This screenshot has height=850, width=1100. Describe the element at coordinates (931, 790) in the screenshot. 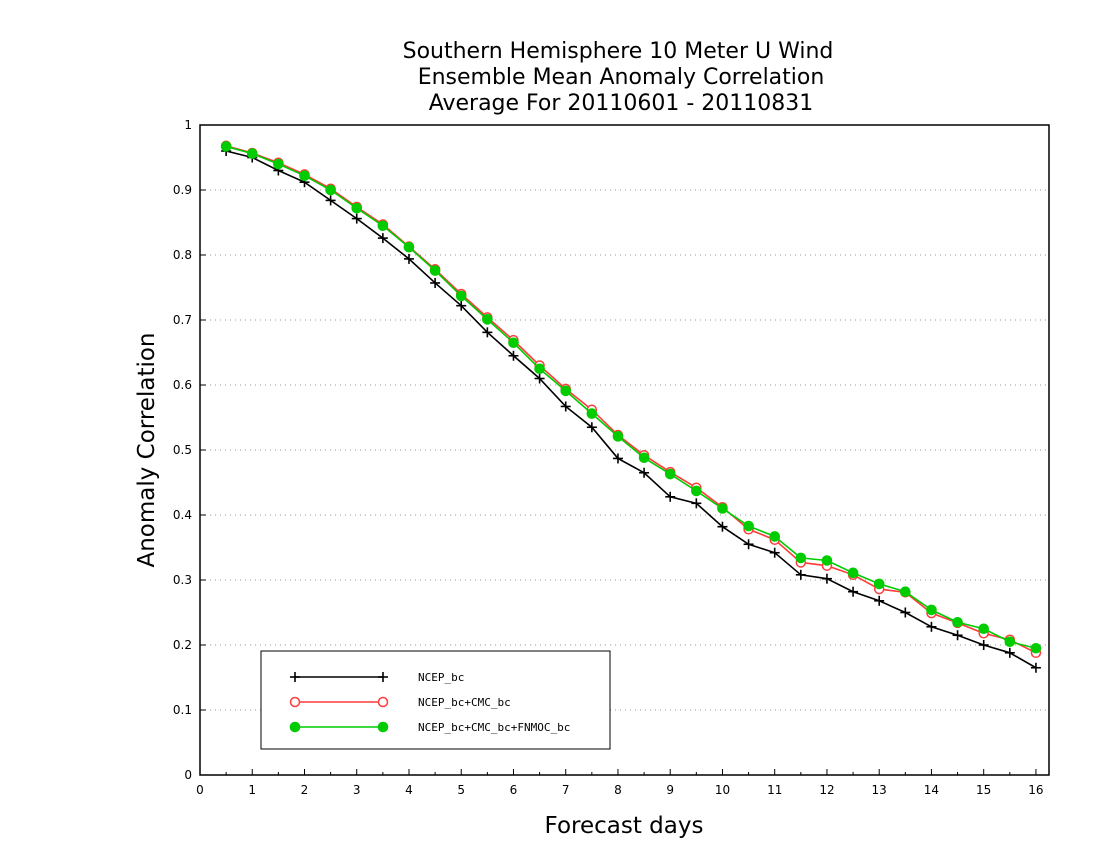

I see `x-tick-label: 14` at that location.